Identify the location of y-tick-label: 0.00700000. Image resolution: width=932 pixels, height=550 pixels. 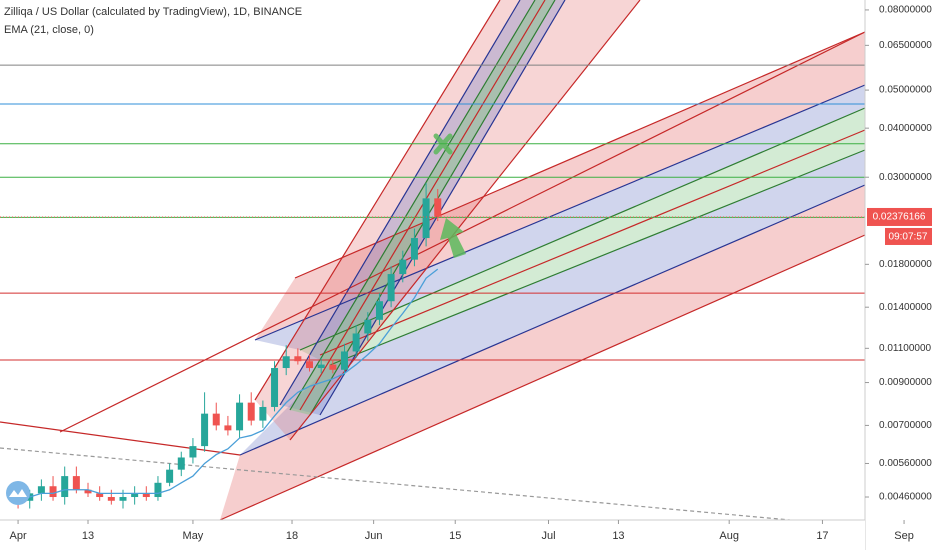
(905, 425).